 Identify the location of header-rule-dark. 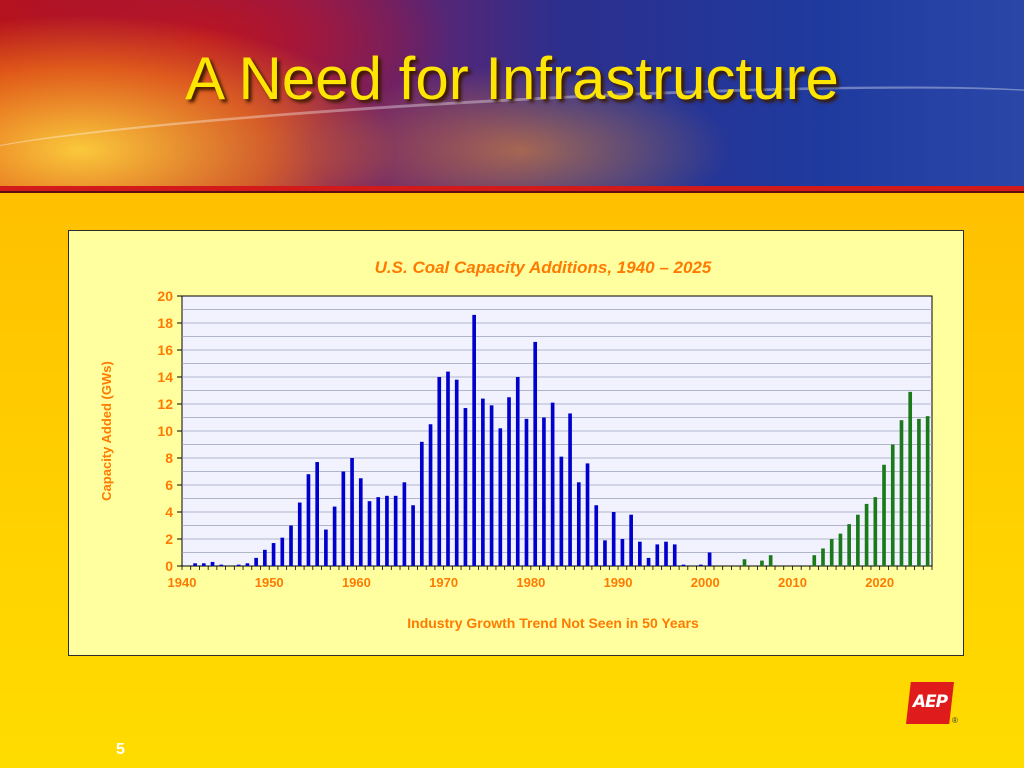
(512, 192).